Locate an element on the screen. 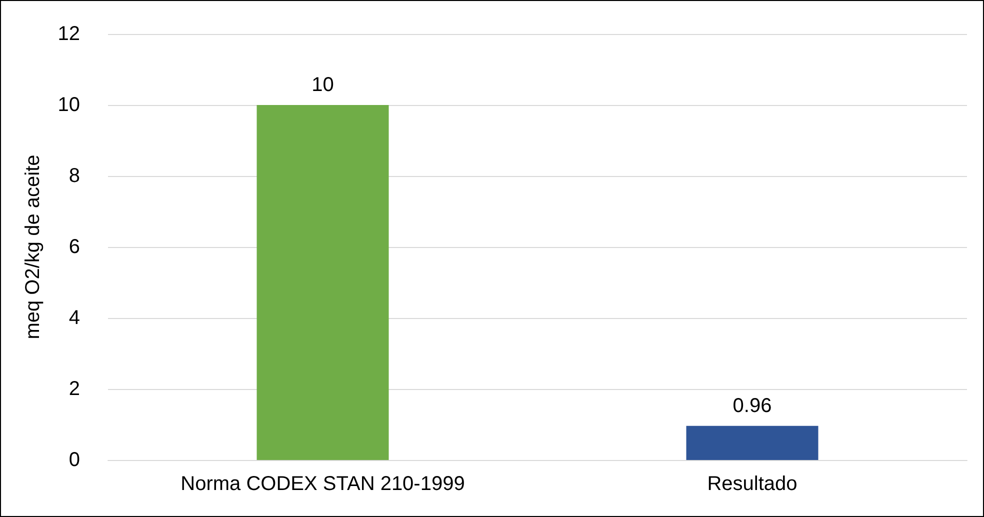 This screenshot has width=984, height=517. y-axis-title: meq O2/kg de aceite is located at coordinates (33, 247).